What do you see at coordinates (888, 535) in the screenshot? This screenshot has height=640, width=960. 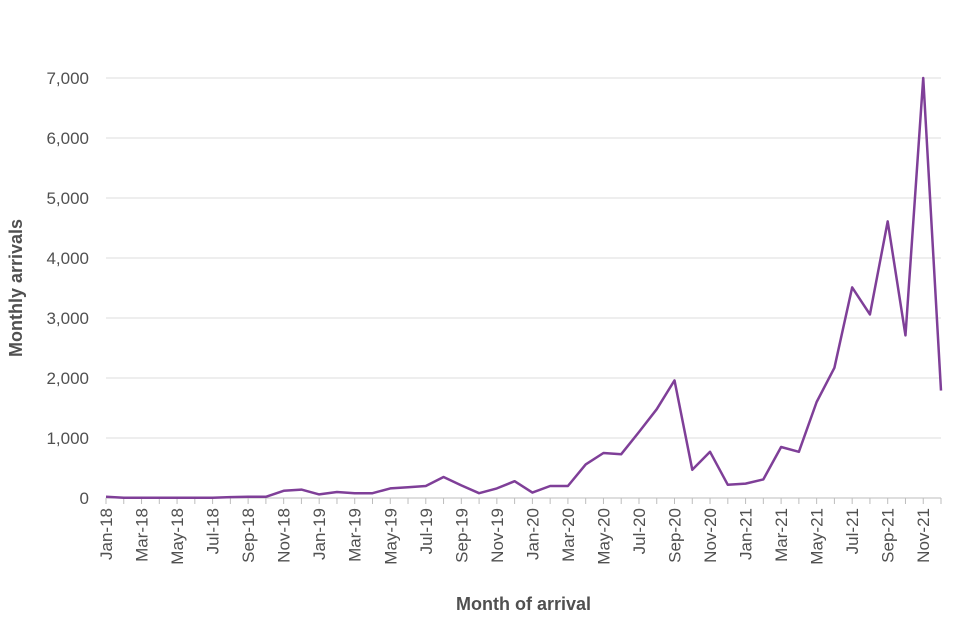 I see `x-tick-label: Sep-21` at bounding box center [888, 535].